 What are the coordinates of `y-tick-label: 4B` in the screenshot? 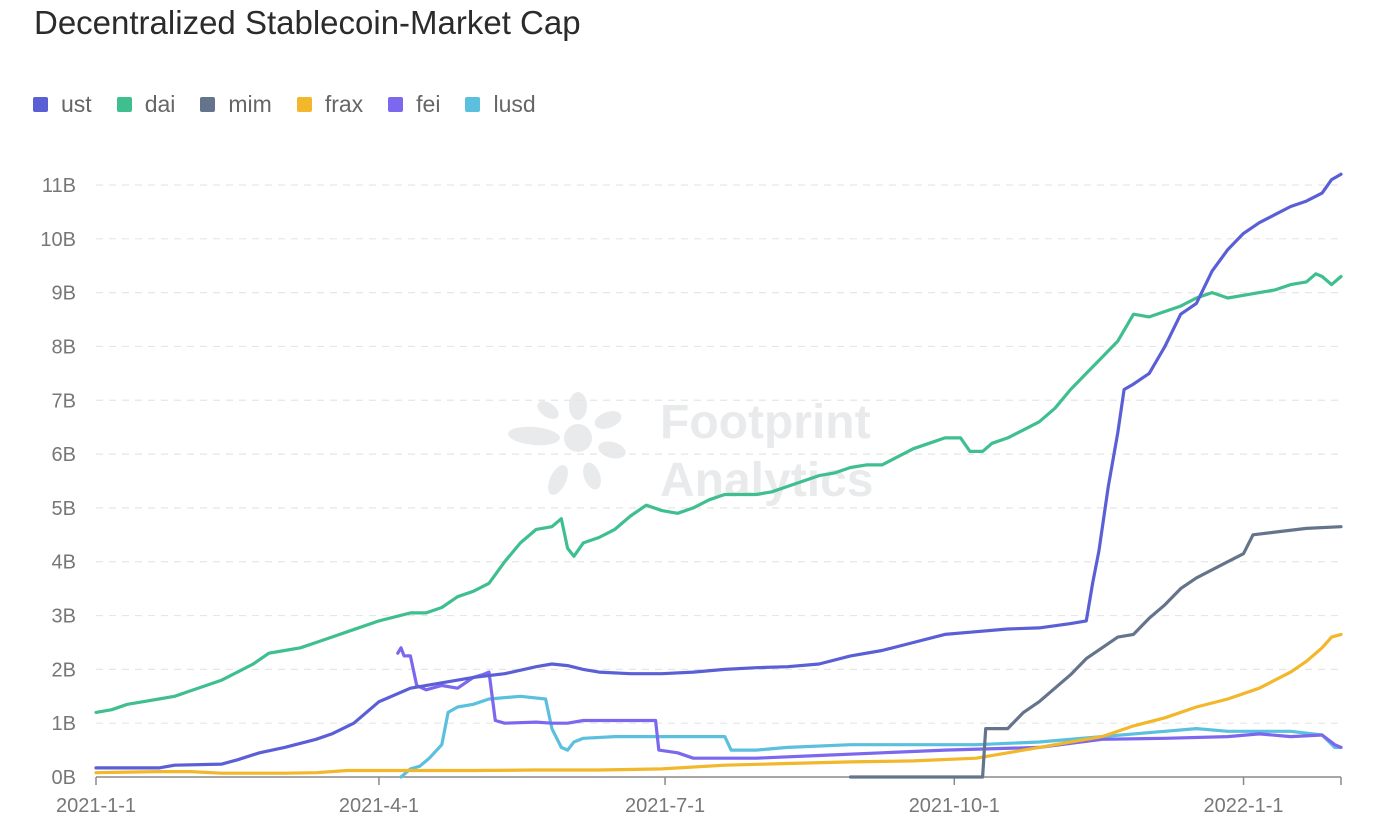 It's located at (64, 563).